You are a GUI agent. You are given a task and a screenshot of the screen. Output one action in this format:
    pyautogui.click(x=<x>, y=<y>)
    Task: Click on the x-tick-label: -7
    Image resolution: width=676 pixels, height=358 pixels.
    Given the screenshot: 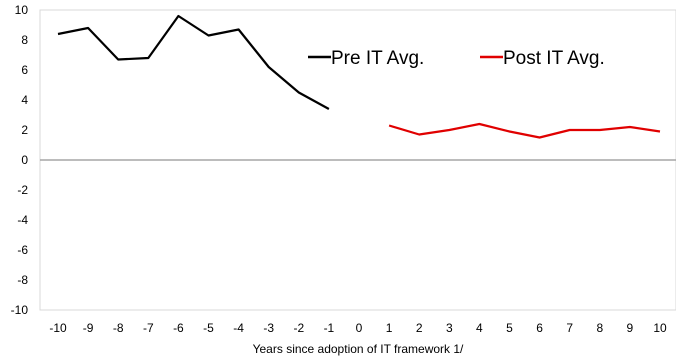 What is the action you would take?
    pyautogui.click(x=148, y=328)
    